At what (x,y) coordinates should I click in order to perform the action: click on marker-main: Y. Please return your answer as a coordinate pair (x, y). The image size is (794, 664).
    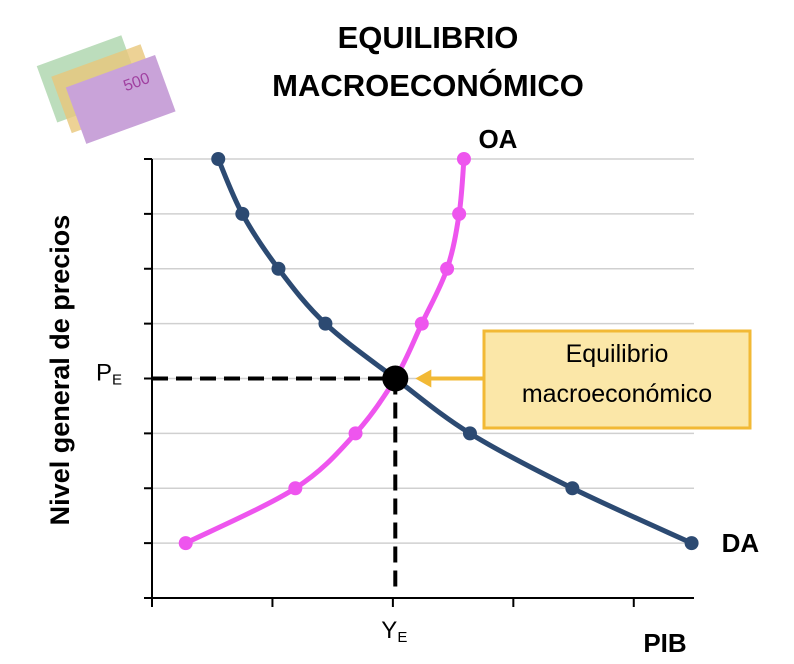
    Looking at the image, I should click on (389, 630).